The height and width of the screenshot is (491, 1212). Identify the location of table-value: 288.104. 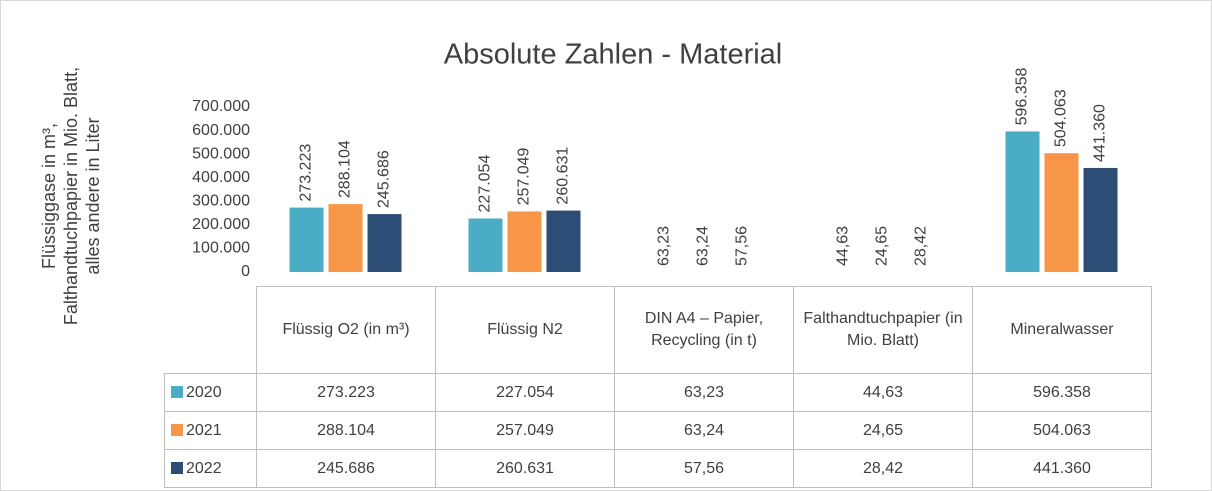
(346, 430).